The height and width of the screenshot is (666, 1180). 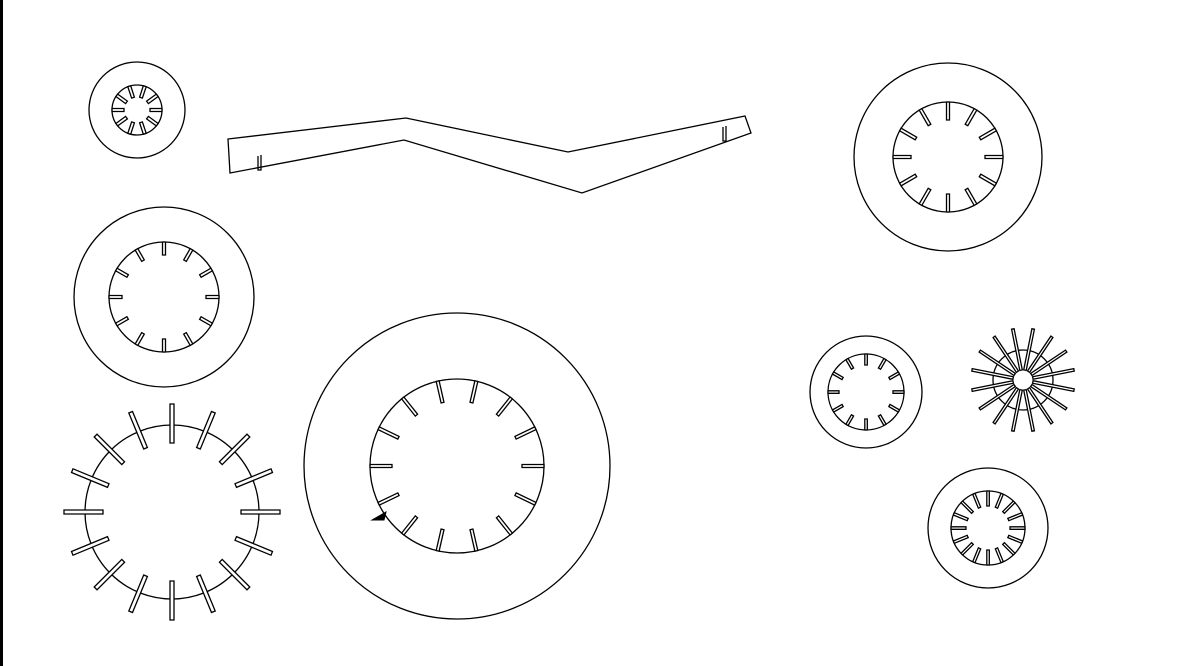 What do you see at coordinates (1023, 380) in the screenshot?
I see `external-tooth-washer-right` at bounding box center [1023, 380].